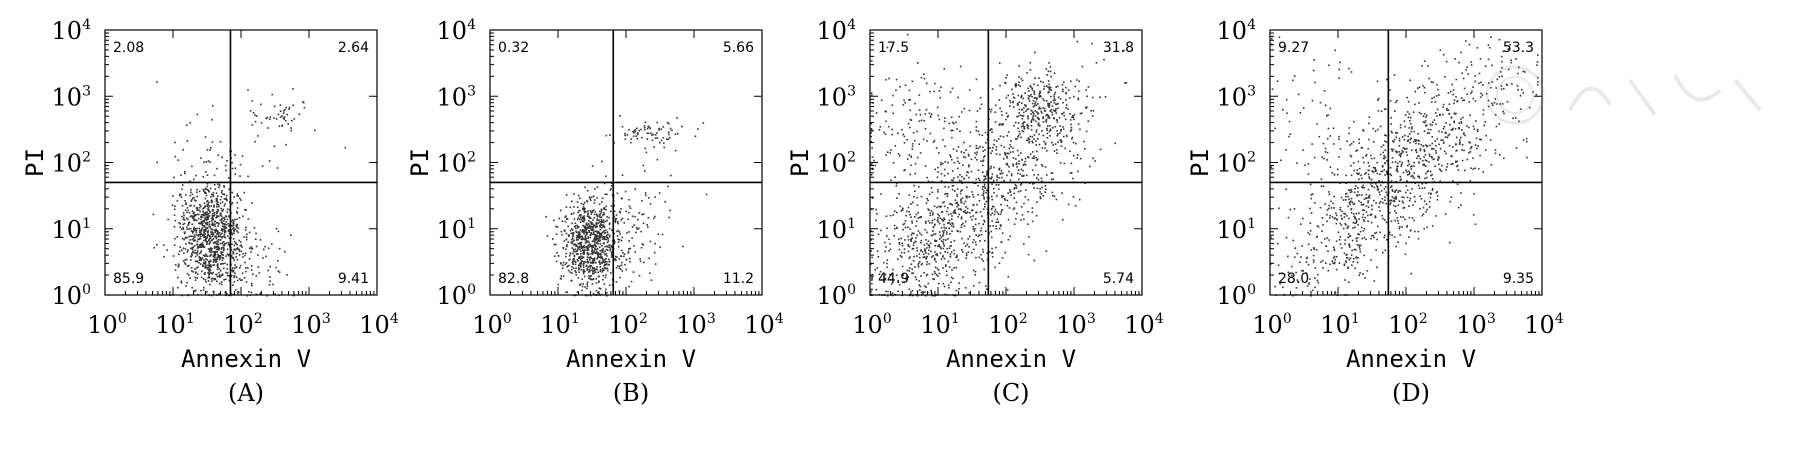 Image resolution: width=1815 pixels, height=468 pixels. Describe the element at coordinates (627, 325) in the screenshot. I see `x-tick-label: 102` at that location.